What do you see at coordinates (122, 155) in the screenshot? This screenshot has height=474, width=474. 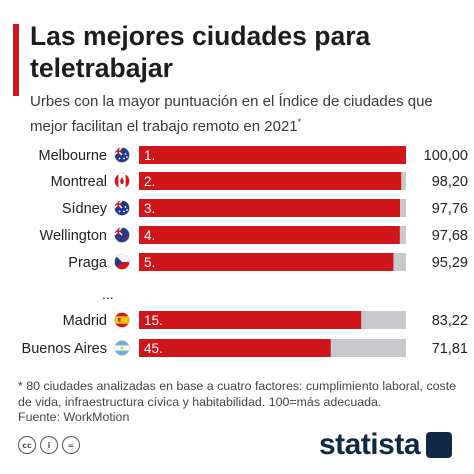 I see `flag-au-icon-melbourne` at bounding box center [122, 155].